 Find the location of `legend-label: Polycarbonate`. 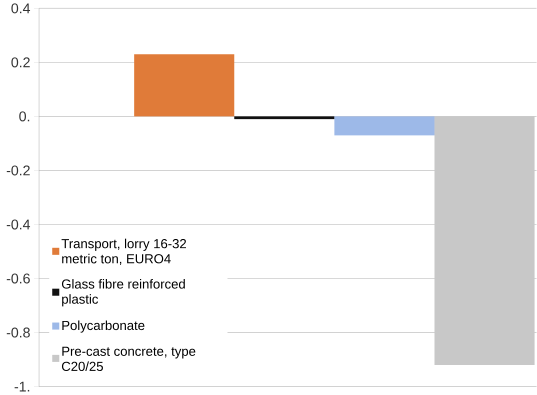

legend-label: Polycarbonate is located at coordinates (103, 326).